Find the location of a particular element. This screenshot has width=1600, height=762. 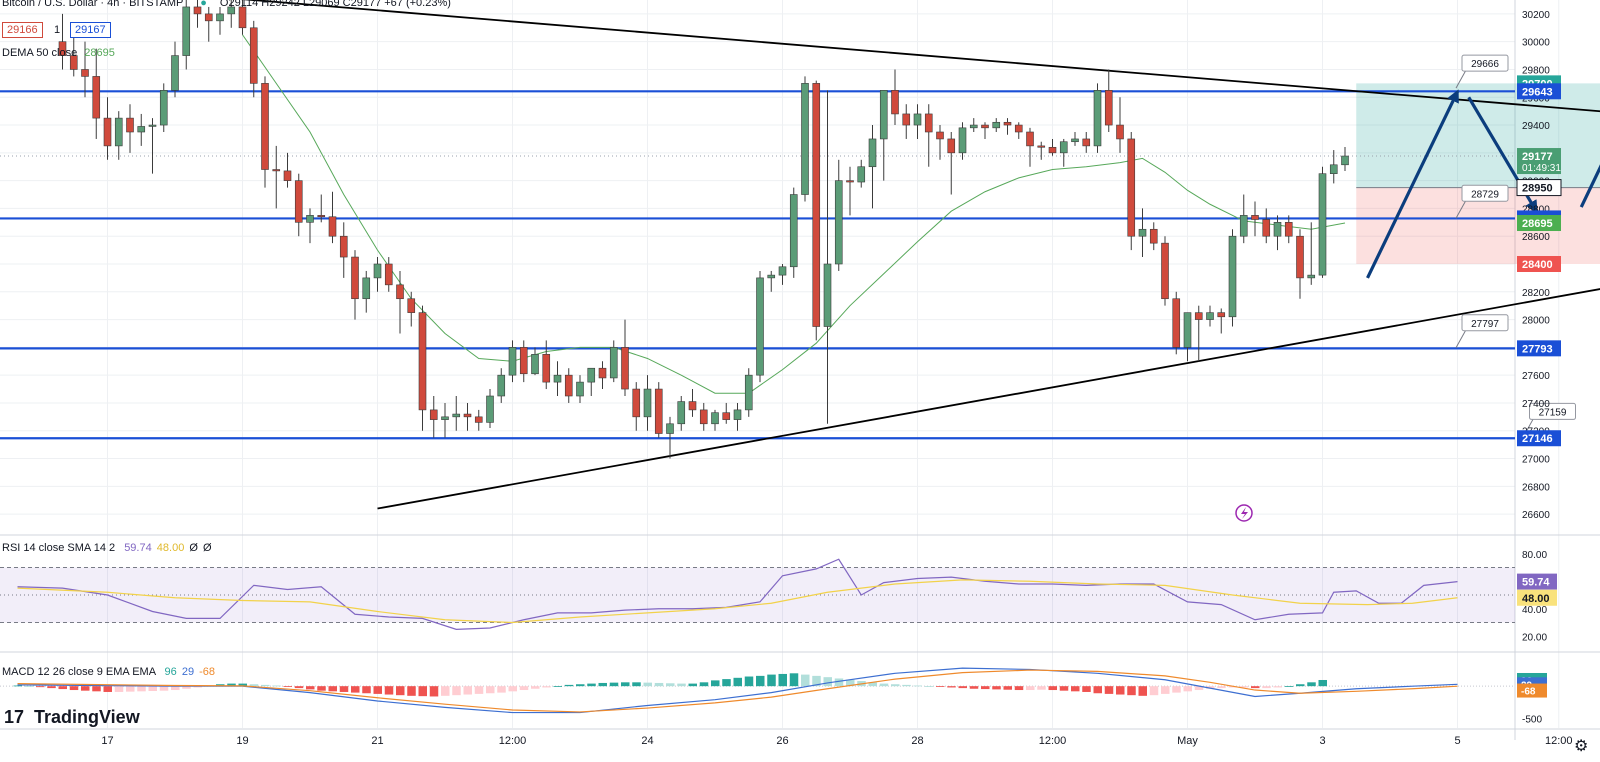

macd-axis-tick: -500 is located at coordinates (1532, 719).